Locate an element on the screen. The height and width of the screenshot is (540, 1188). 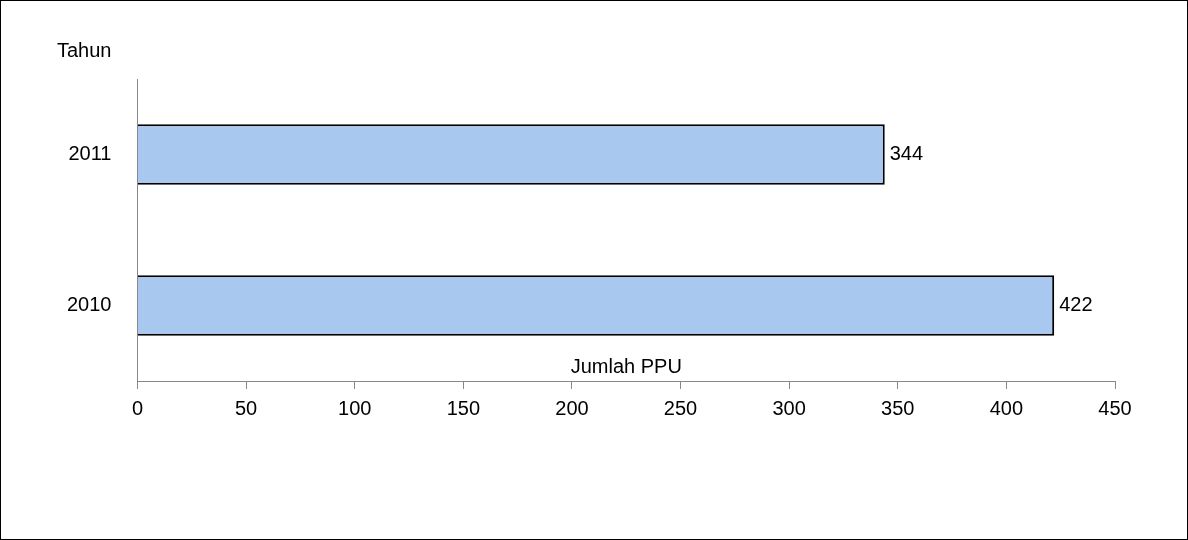
x-tick-label: 200 is located at coordinates (572, 407).